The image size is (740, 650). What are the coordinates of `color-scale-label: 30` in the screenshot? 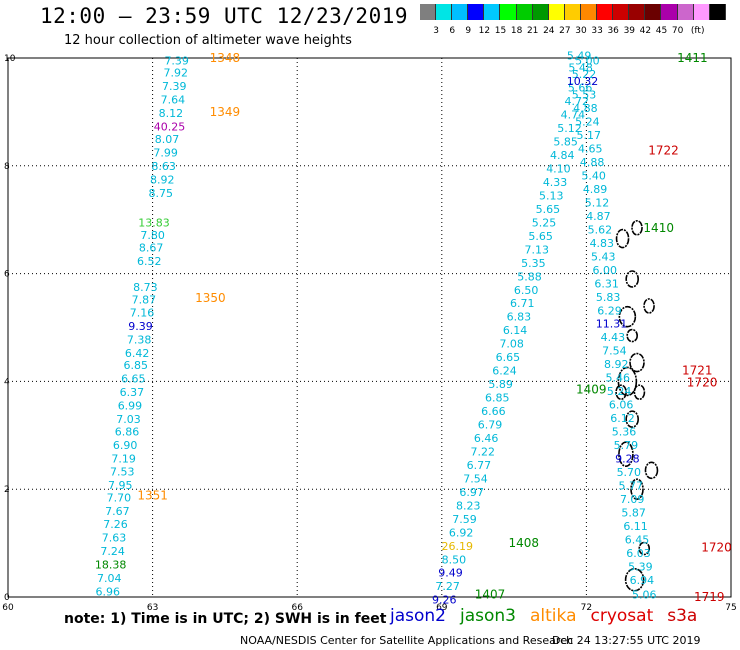 It's located at (581, 31).